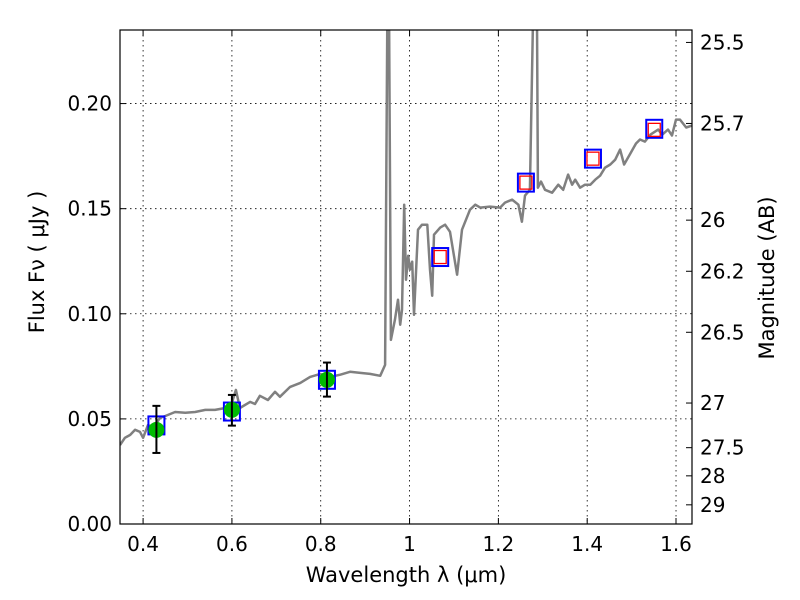 The image size is (800, 600). What do you see at coordinates (89, 314) in the screenshot?
I see `y-tick-label: 0.10` at bounding box center [89, 314].